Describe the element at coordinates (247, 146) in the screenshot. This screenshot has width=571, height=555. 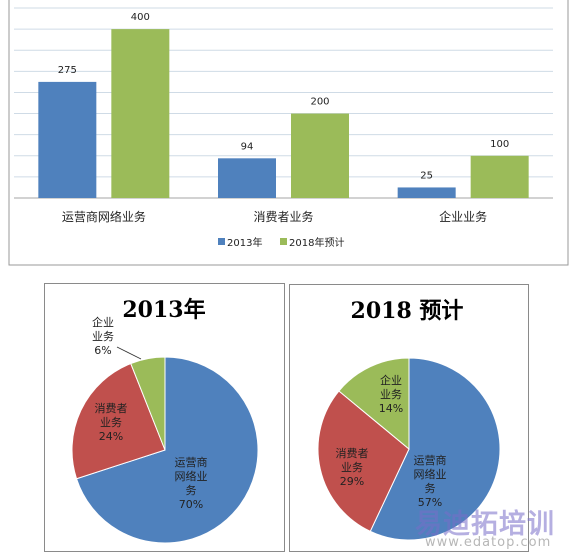
I see `bar-data-label: 94` at that location.